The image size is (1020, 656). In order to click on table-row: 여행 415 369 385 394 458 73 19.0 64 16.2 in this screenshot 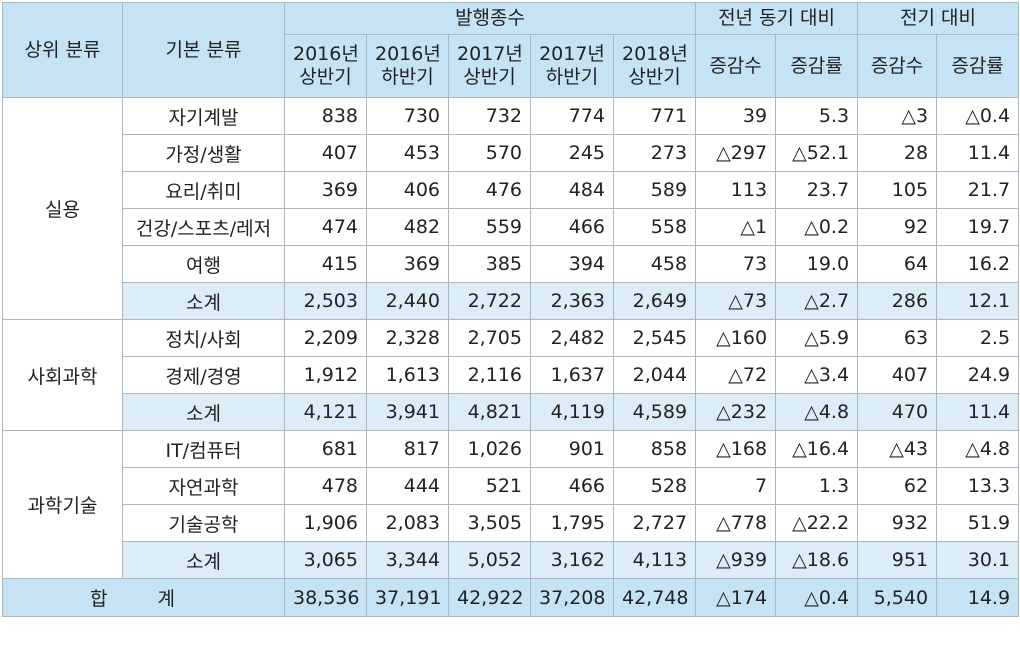, I will do `click(511, 264)`.